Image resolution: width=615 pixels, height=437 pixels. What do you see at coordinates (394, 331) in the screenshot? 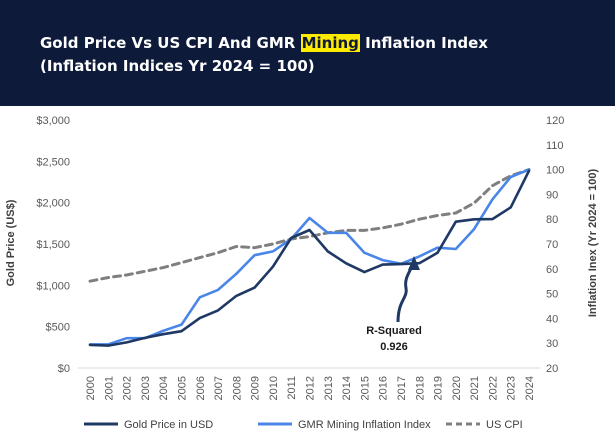
I see `r-squared-label: R-Squared` at bounding box center [394, 331].